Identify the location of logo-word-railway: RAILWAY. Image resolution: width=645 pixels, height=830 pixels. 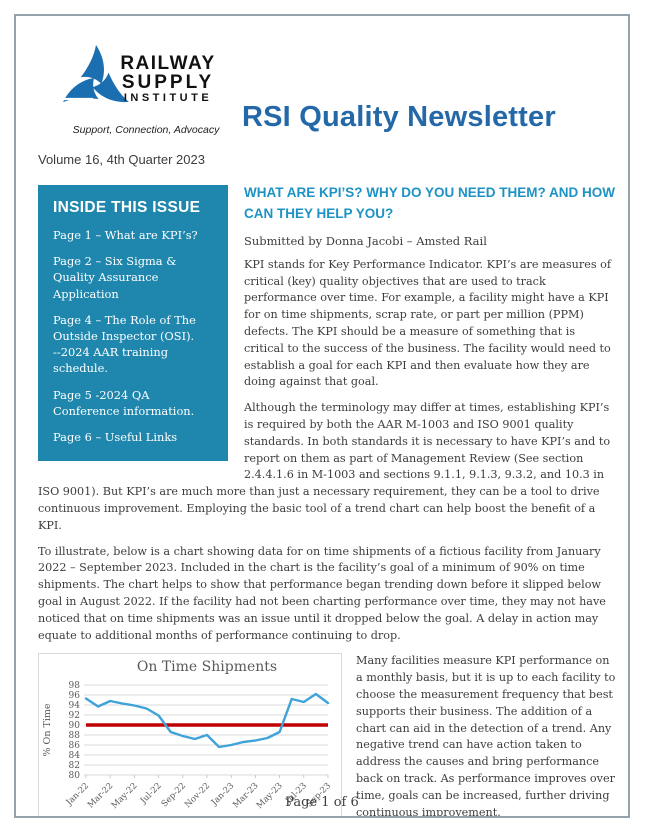
(168, 63).